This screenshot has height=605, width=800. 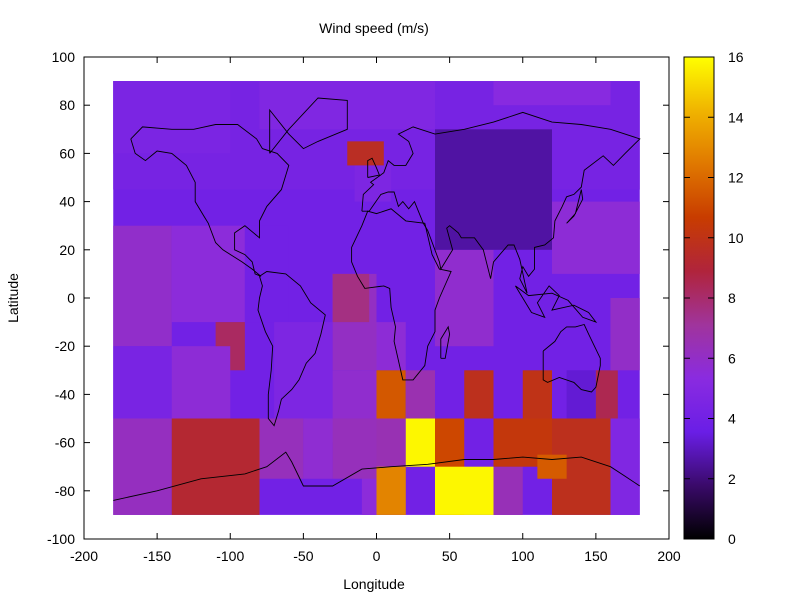 I want to click on chart-title: Wind speed (m/s), so click(x=374, y=28).